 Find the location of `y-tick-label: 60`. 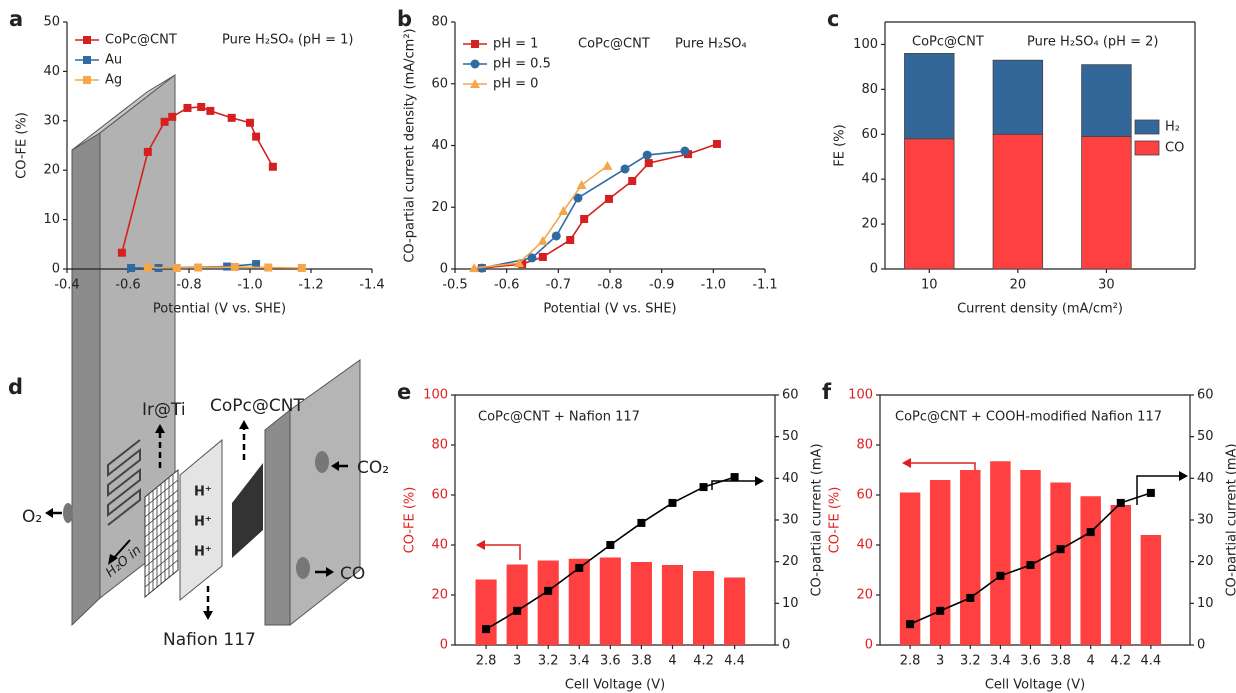

y-tick-label: 60 is located at coordinates (439, 83).